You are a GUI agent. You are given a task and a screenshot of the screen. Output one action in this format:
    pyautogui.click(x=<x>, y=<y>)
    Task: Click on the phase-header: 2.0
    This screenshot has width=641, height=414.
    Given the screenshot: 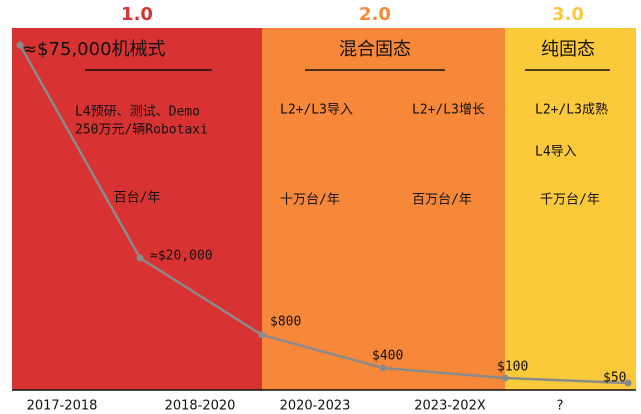 What is the action you would take?
    pyautogui.click(x=375, y=14)
    